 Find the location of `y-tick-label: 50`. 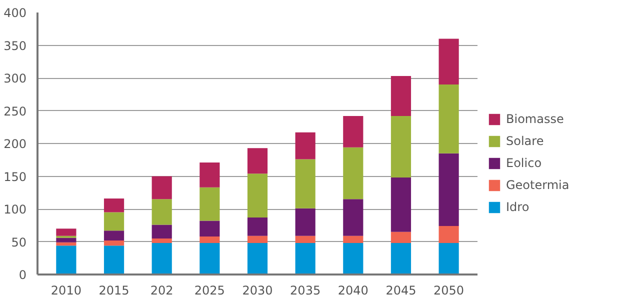

y-tick-label: 50 is located at coordinates (19, 242).